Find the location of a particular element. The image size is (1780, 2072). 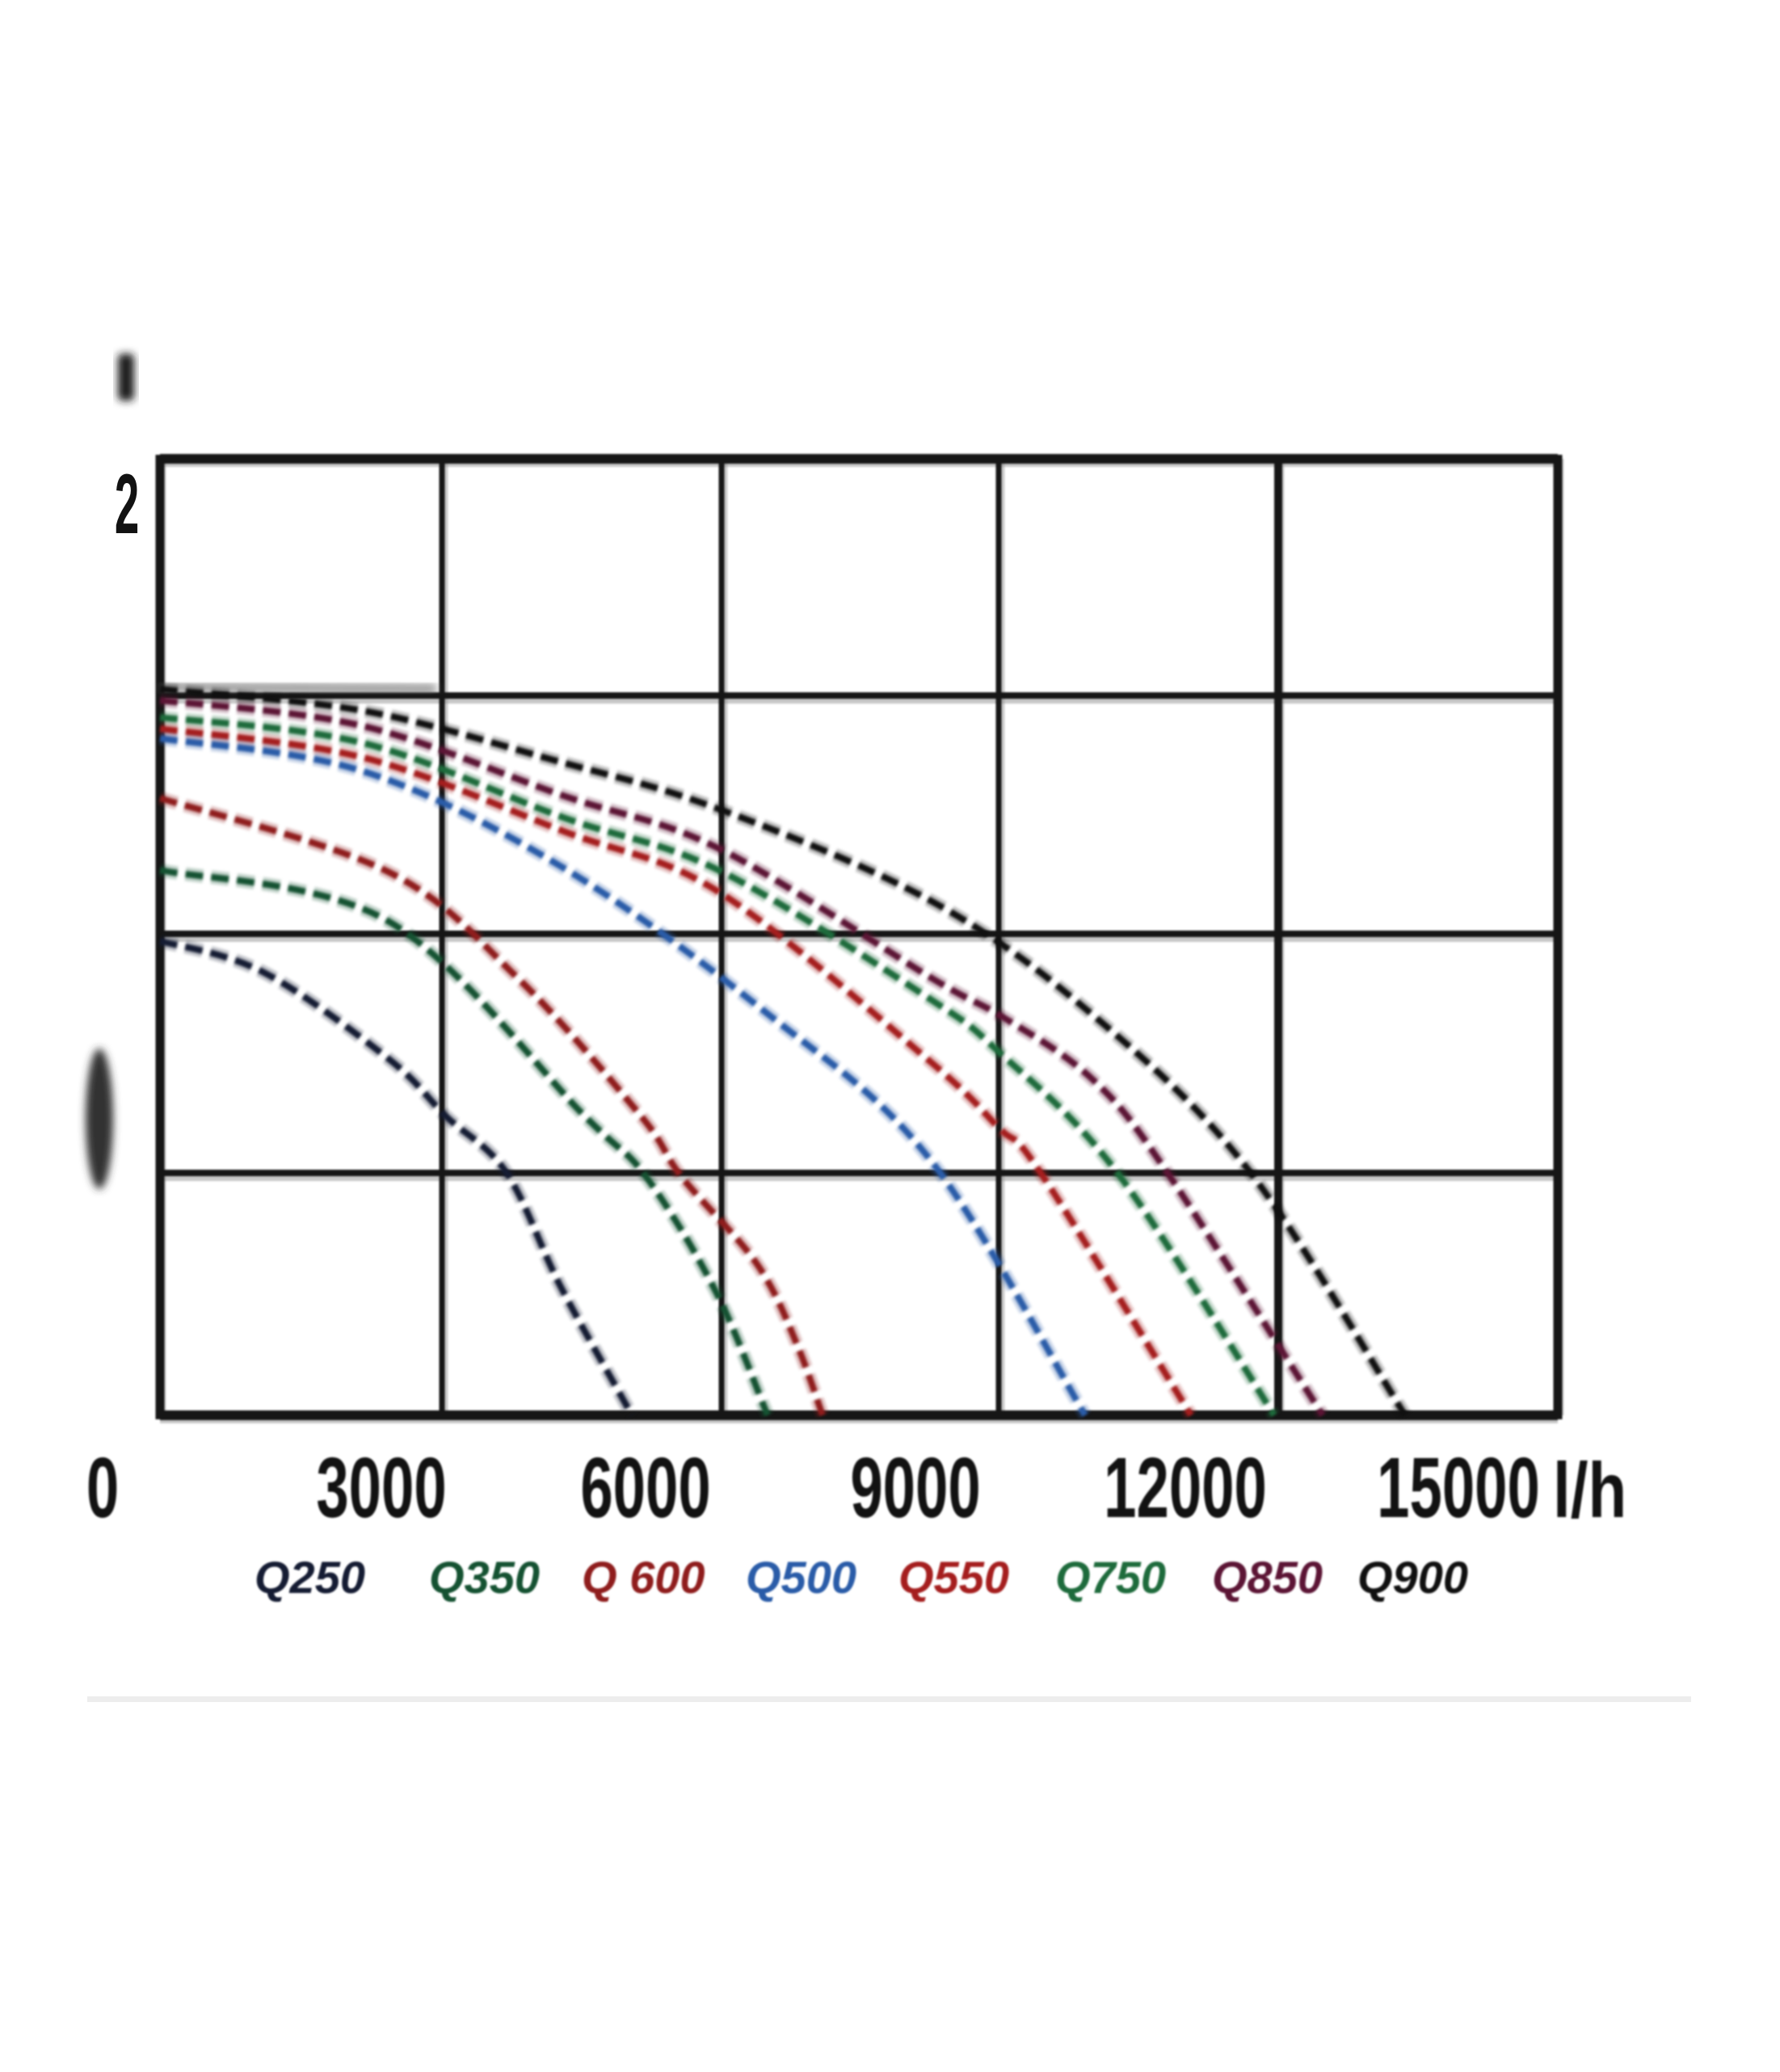

svg-text: Q900 is located at coordinates (1412, 1577).